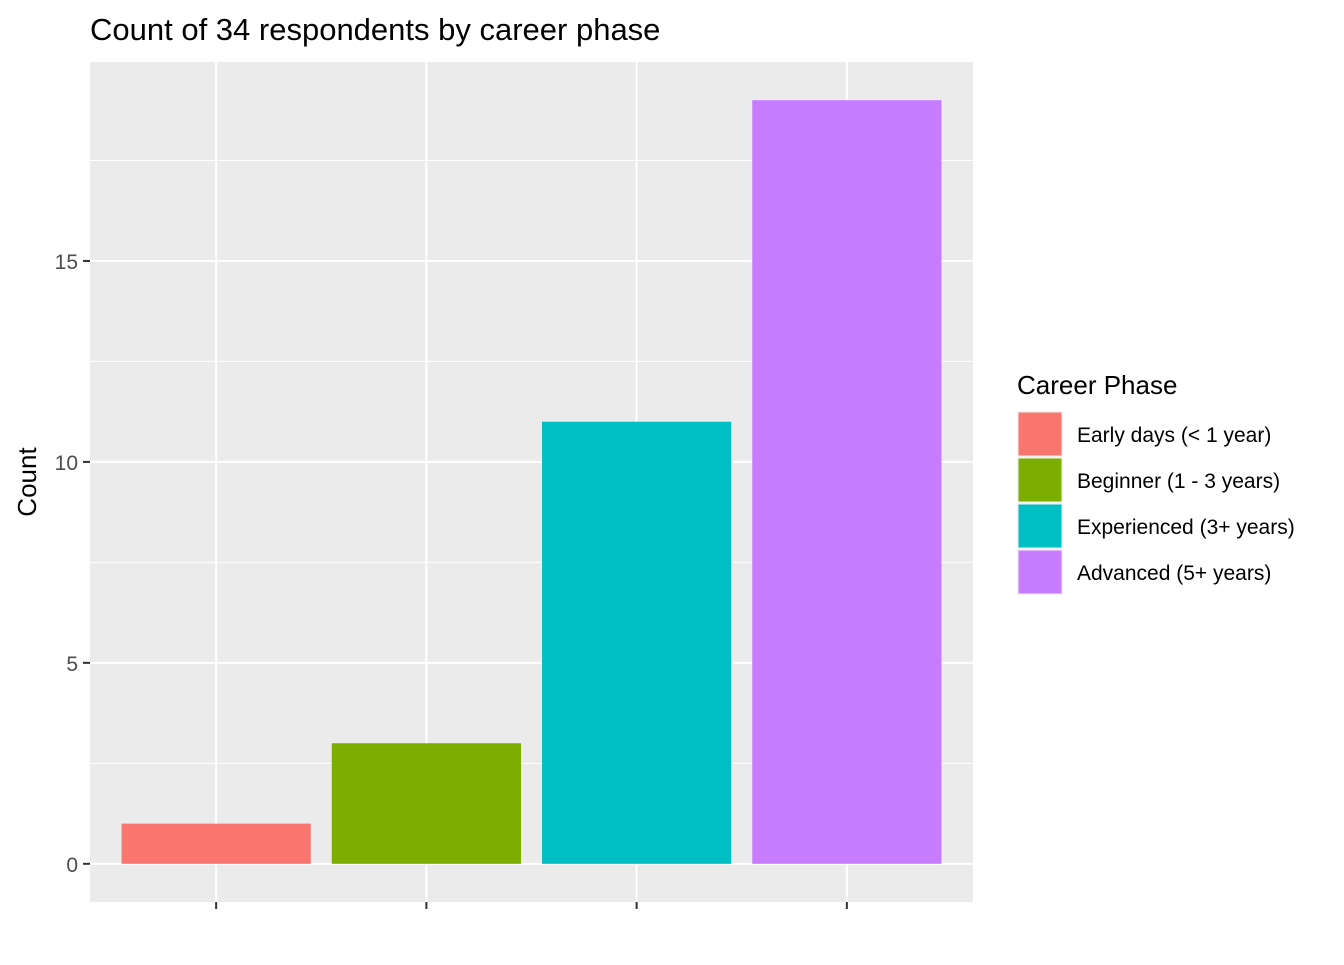  What do you see at coordinates (72, 664) in the screenshot?
I see `y-tick-label: 5` at bounding box center [72, 664].